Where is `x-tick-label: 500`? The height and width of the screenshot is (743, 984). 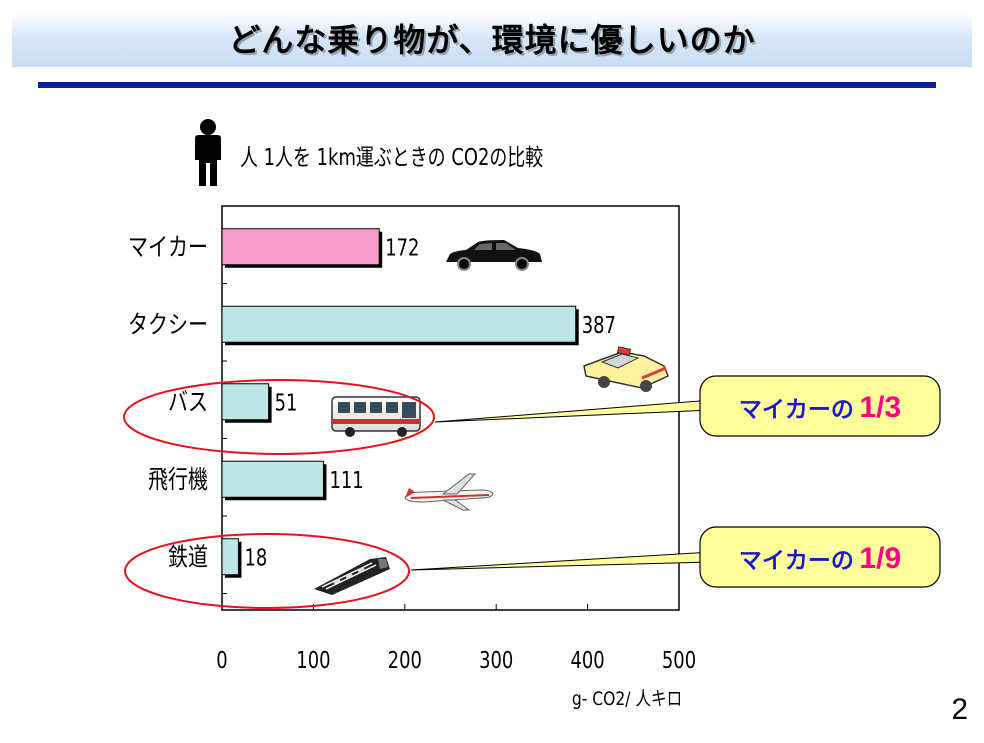 x-tick-label: 500 is located at coordinates (679, 660).